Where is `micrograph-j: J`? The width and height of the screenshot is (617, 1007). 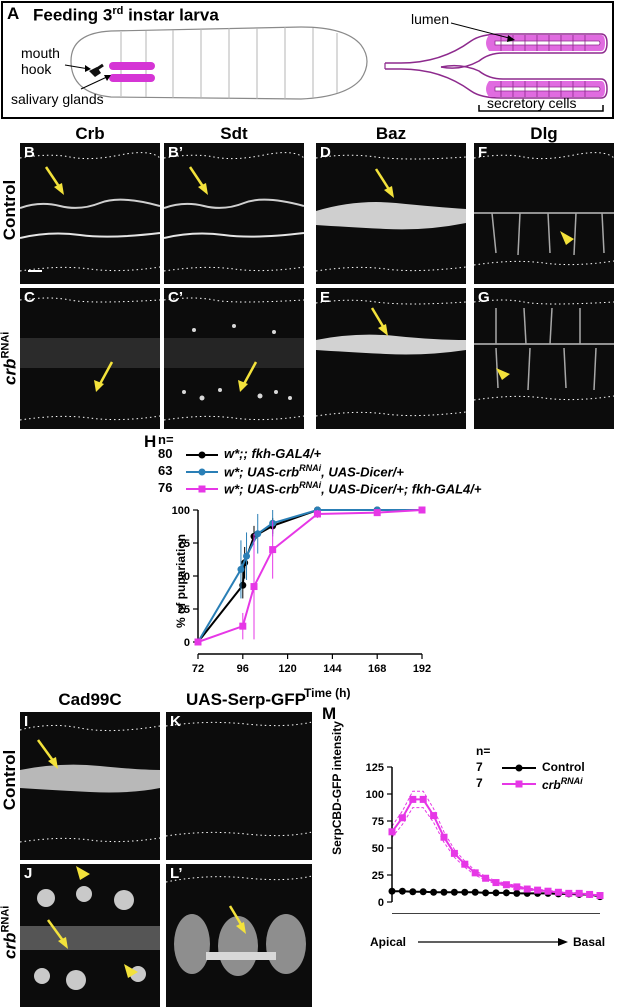 micrograph-j: J is located at coordinates (90, 935).